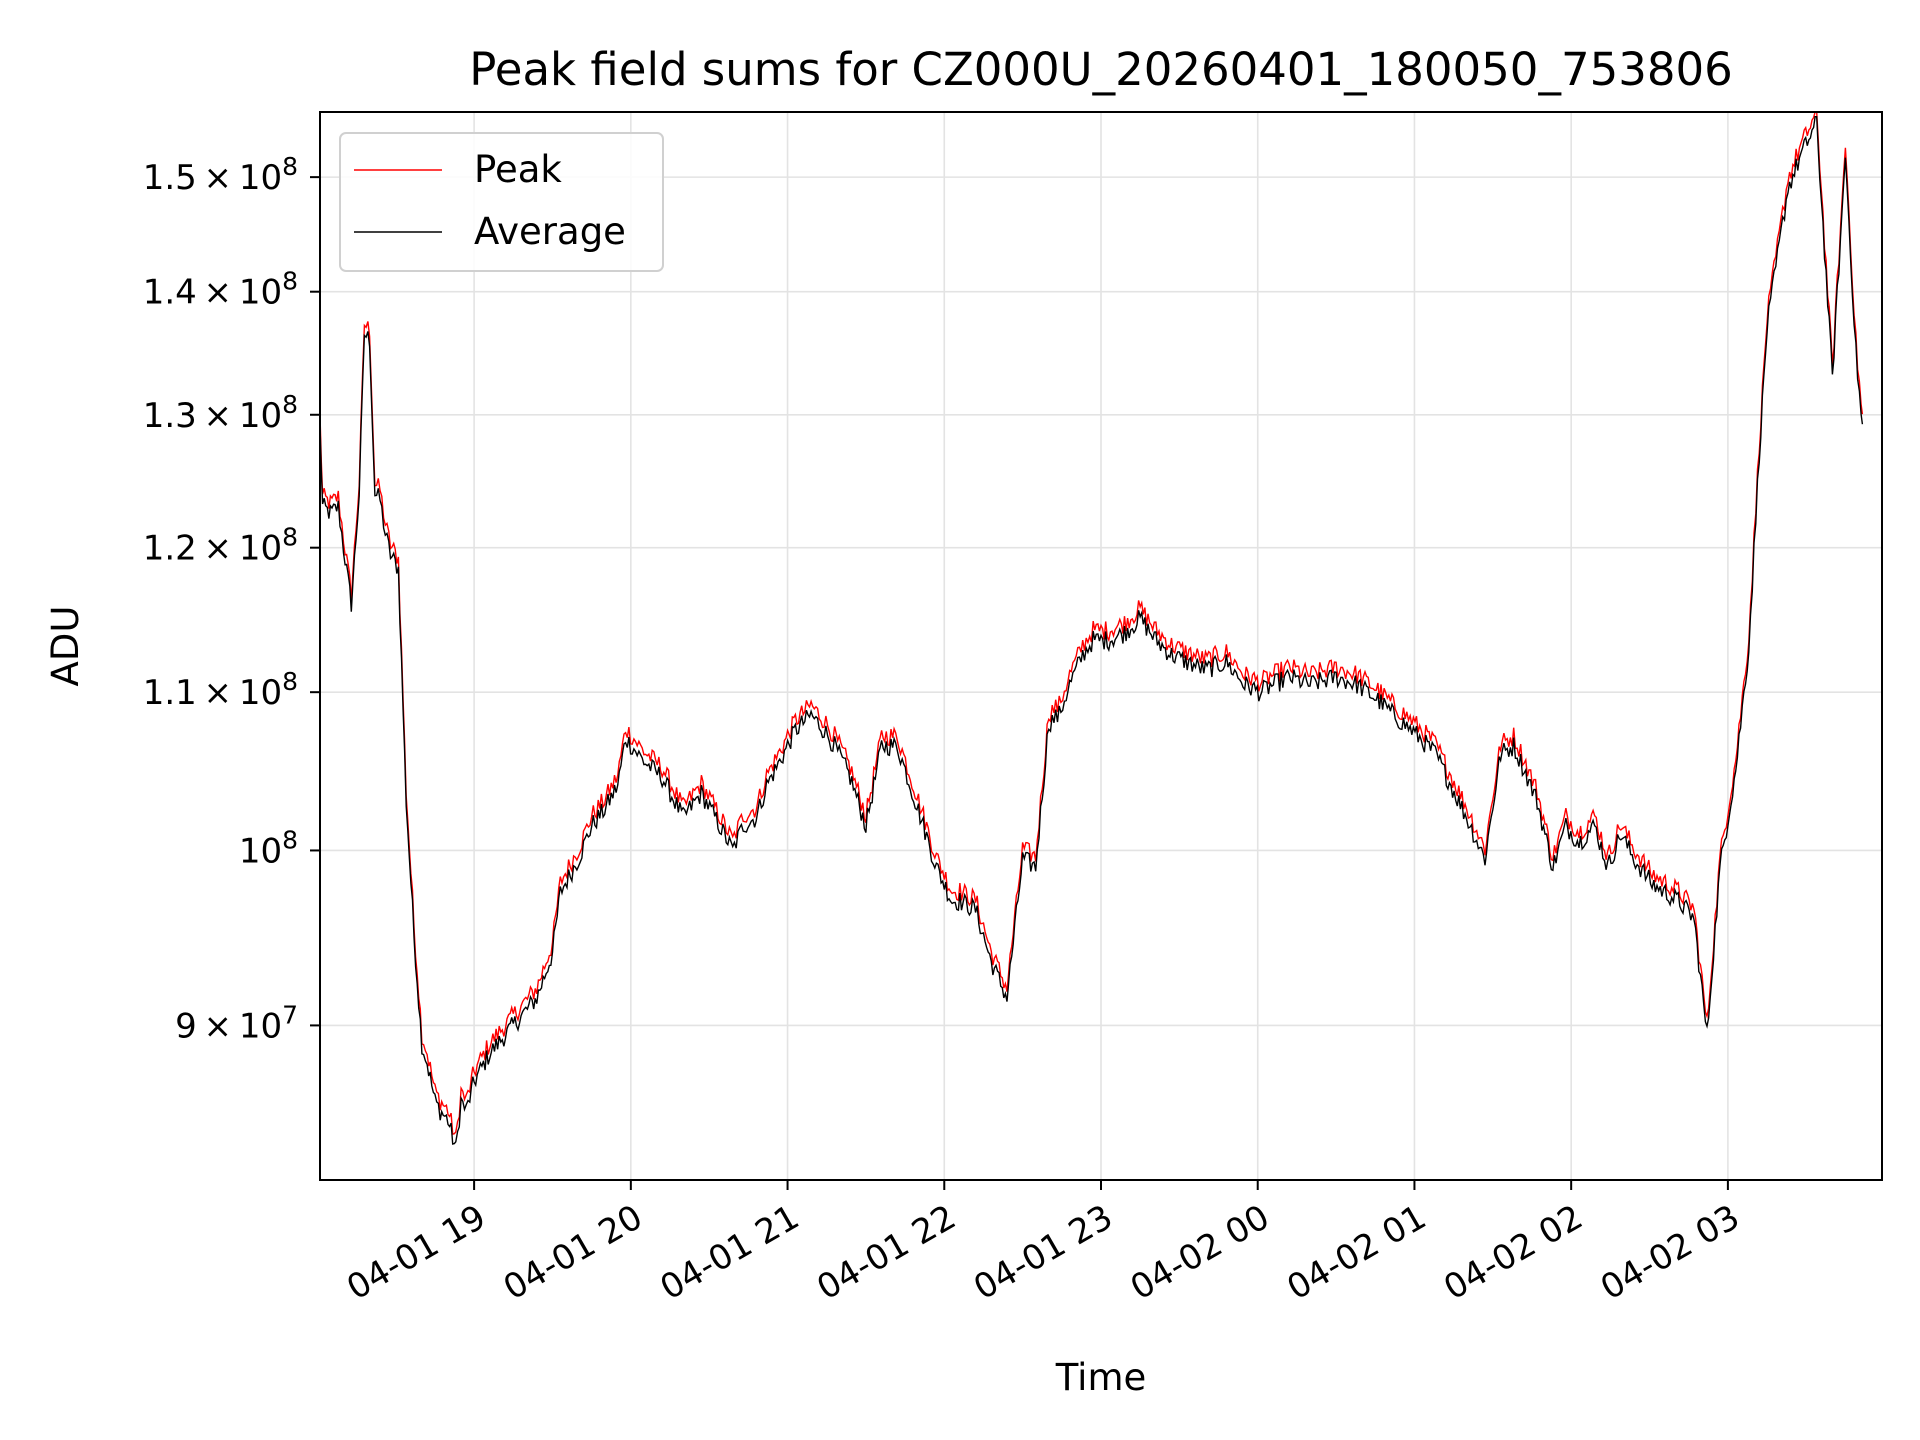  Describe the element at coordinates (518, 169) in the screenshot. I see `legend-label-peak: Peak` at that location.